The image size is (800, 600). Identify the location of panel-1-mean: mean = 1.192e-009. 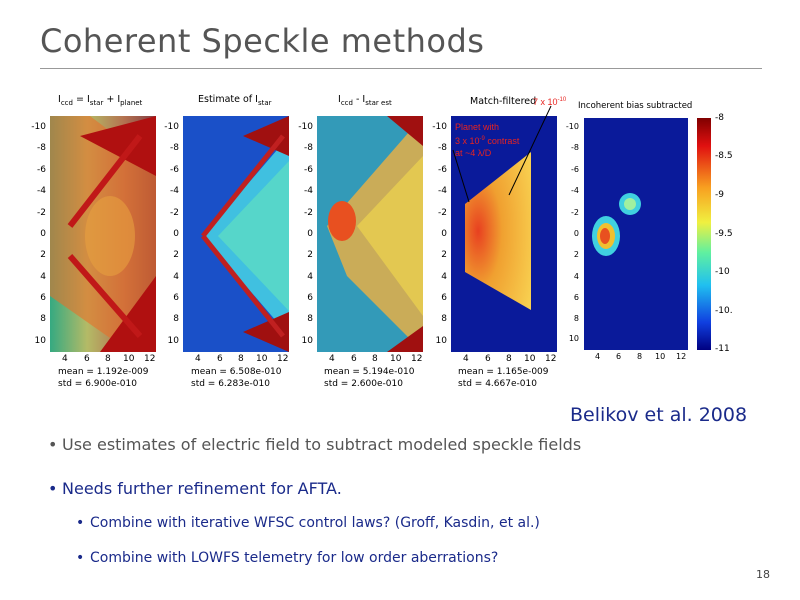
(103, 372).